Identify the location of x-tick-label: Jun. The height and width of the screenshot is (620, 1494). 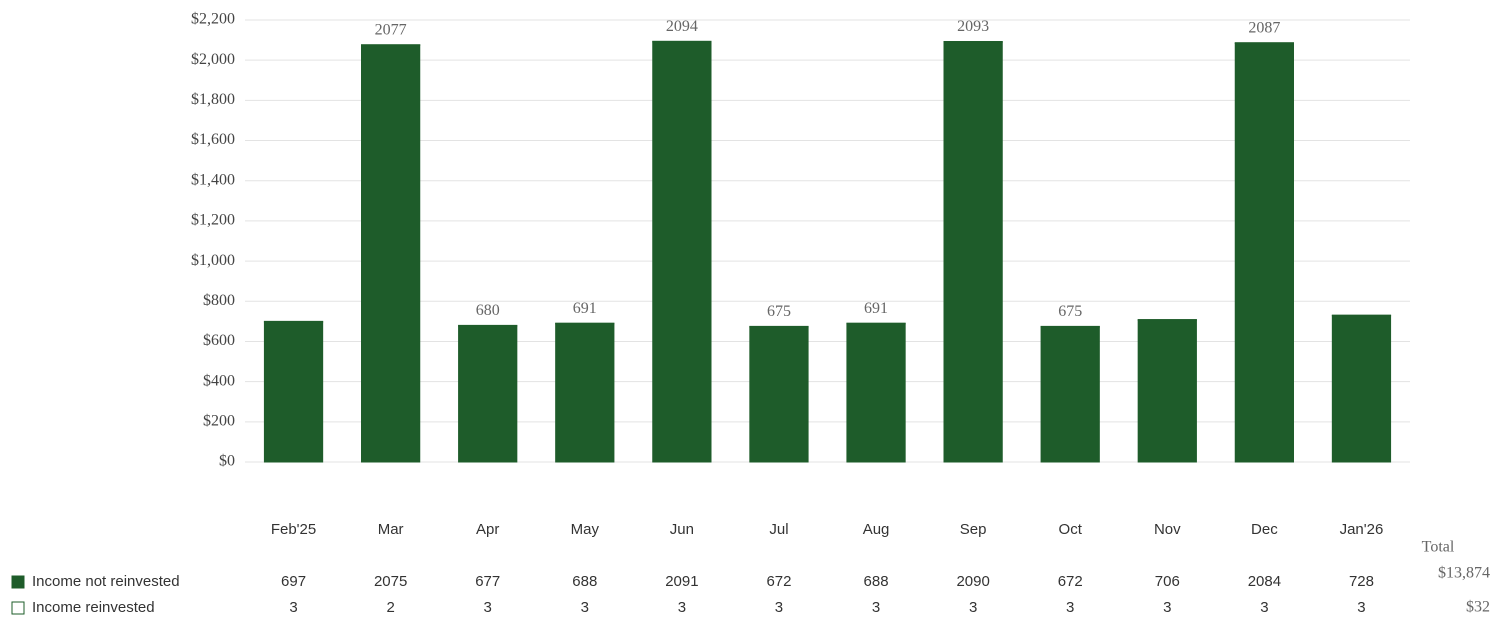
(682, 529).